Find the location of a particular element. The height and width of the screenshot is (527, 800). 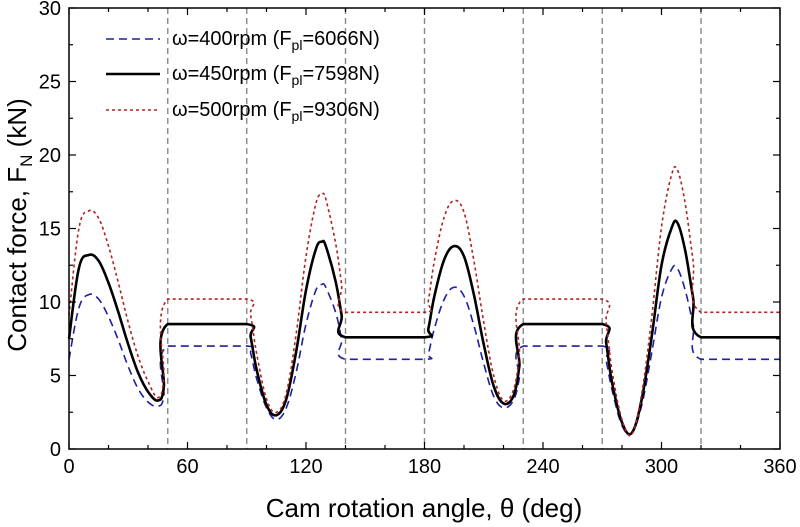

legend-label-main: ω=500rpm (F is located at coordinates (232, 110).